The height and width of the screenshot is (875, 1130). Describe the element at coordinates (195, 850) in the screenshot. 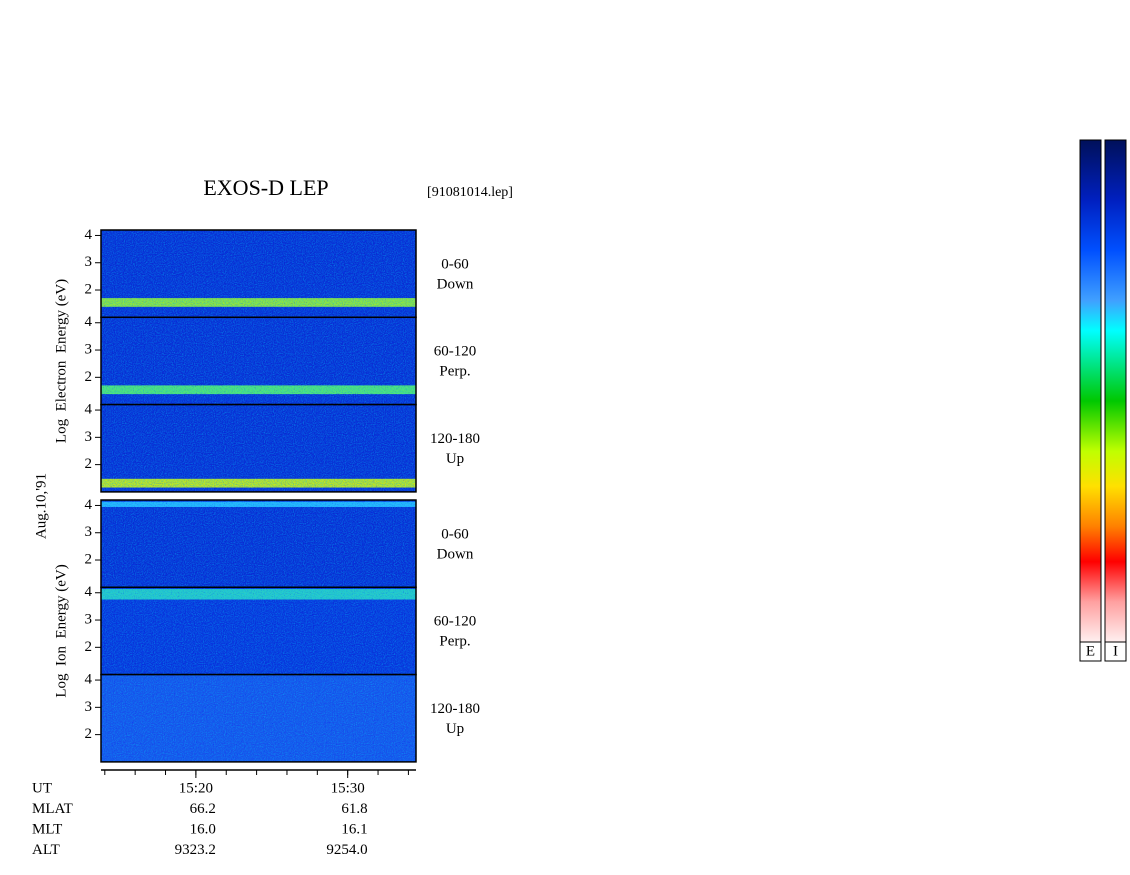

I see `orbit-value: 9323.2` at that location.